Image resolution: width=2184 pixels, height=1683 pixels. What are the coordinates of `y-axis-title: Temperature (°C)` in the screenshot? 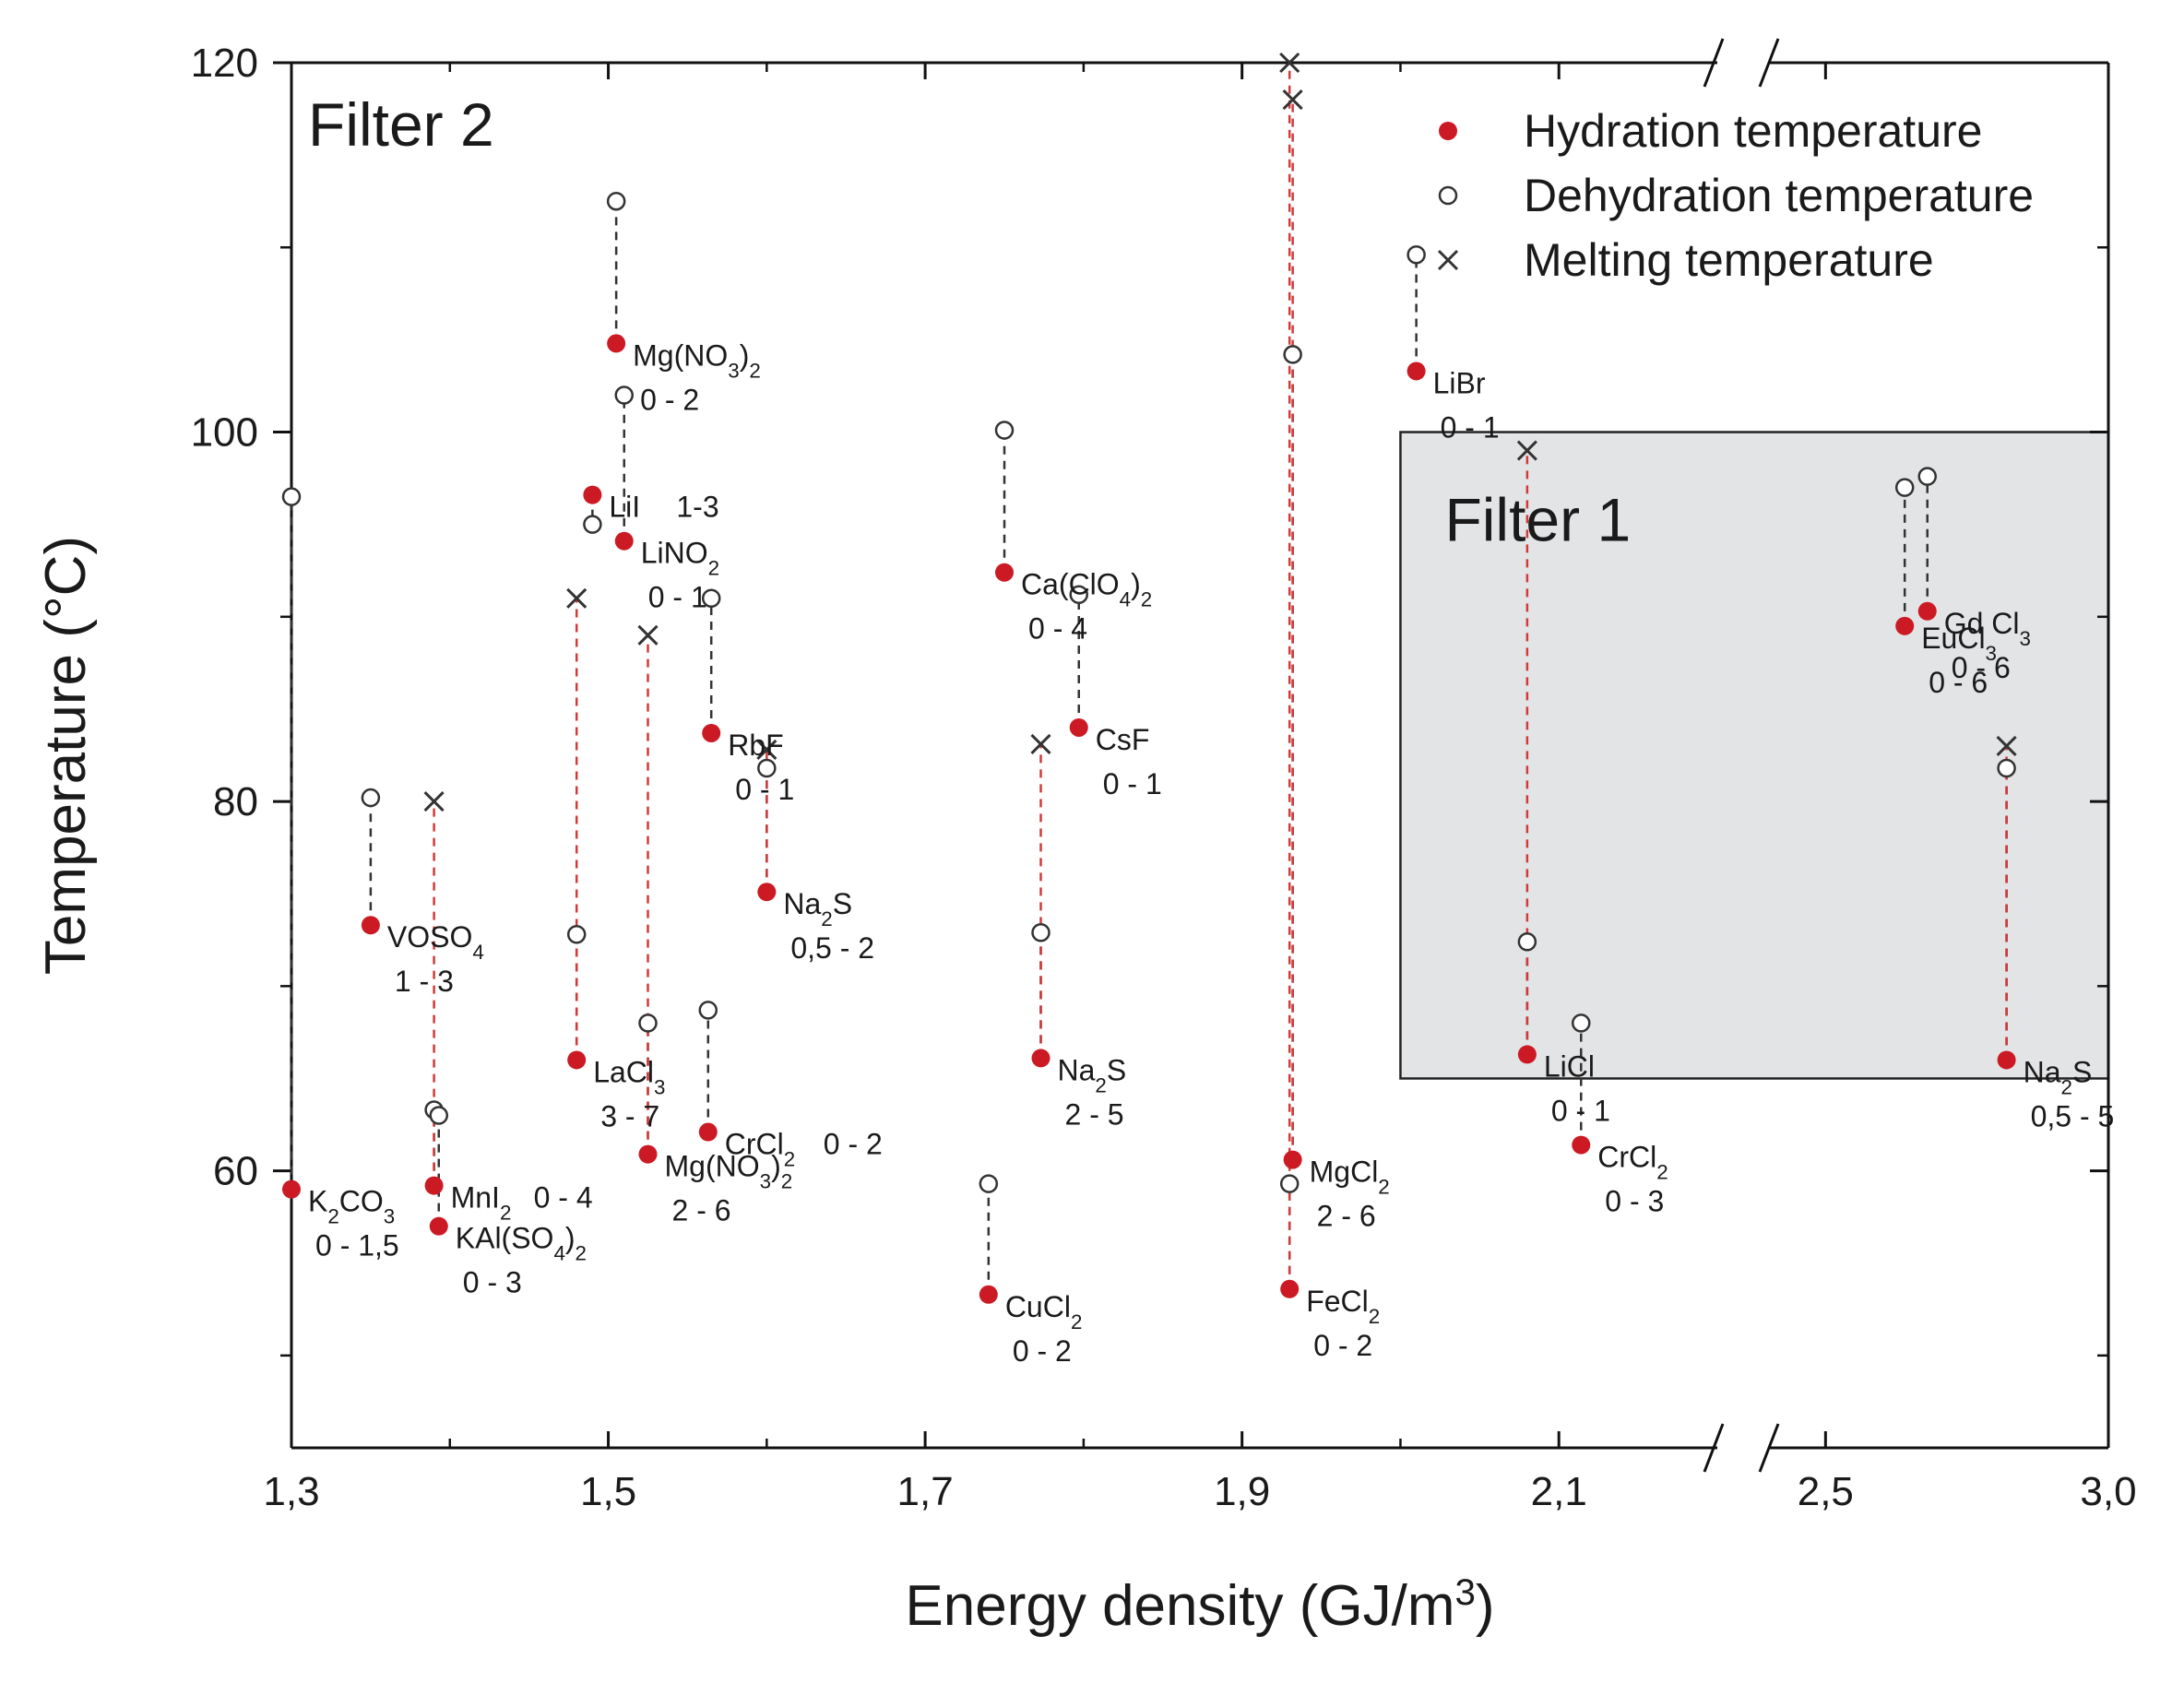 It's located at (66, 755).